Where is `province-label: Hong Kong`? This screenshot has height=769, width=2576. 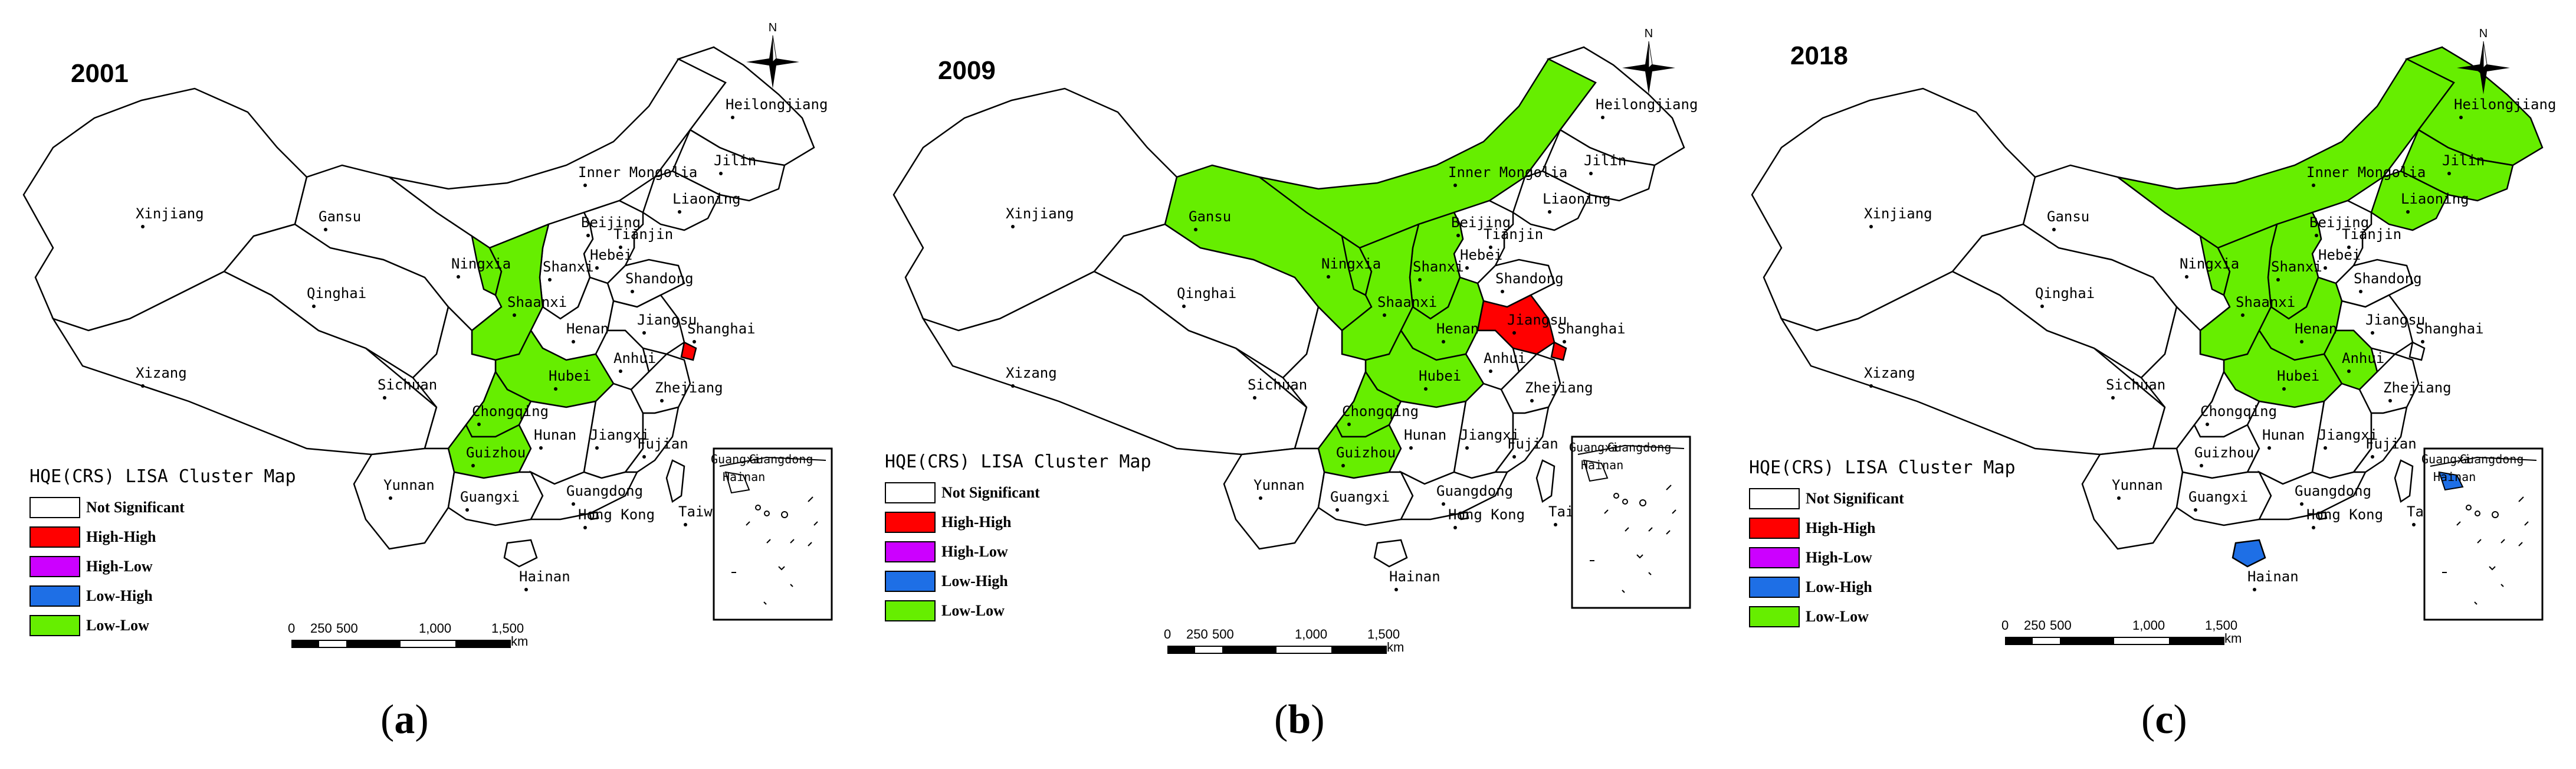
province-label: Hong Kong is located at coordinates (2344, 514).